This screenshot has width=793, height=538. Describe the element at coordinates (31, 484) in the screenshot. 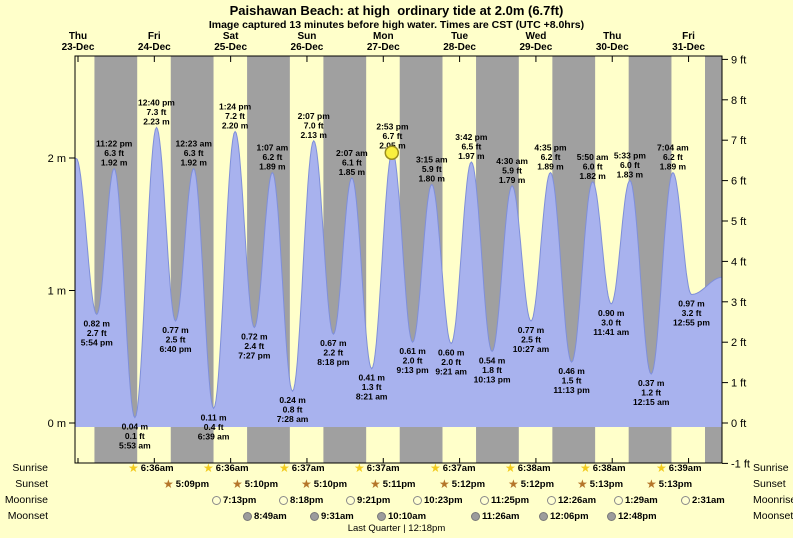

I see `astro-row-label-left-sunset: Sunset` at that location.